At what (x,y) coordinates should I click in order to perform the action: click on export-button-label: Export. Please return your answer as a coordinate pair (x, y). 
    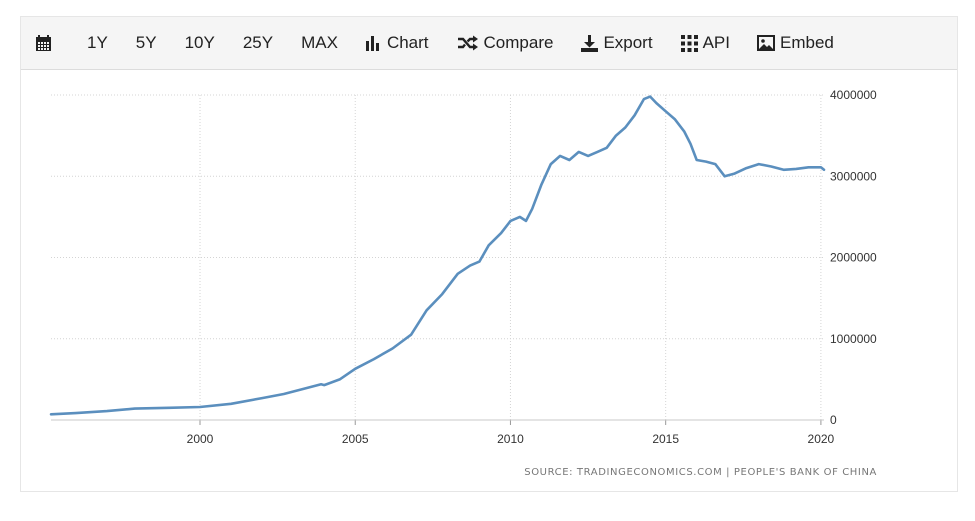
    Looking at the image, I should click on (628, 42).